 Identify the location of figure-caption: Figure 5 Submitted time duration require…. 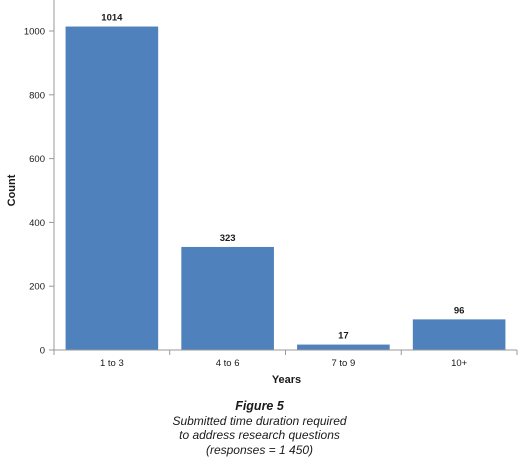
(259, 428).